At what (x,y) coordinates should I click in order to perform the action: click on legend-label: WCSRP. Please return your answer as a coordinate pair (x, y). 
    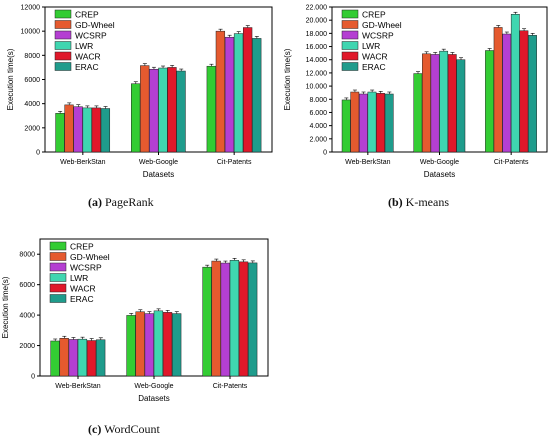
    Looking at the image, I should click on (91, 36).